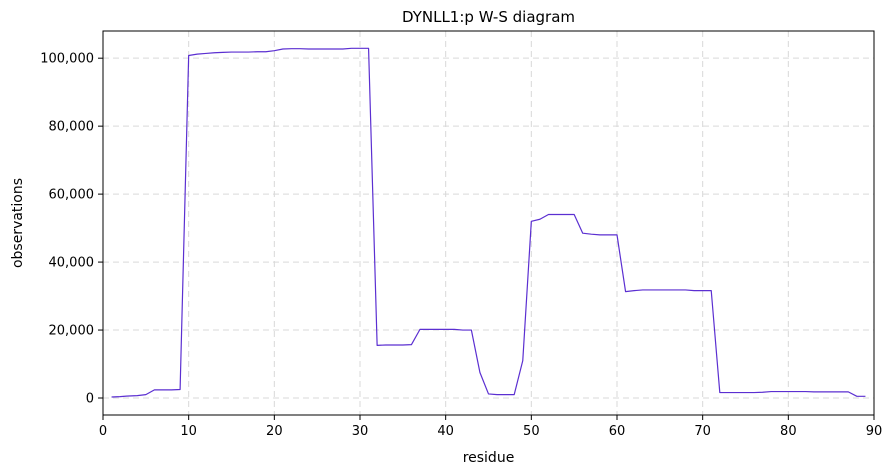 This screenshot has height=474, width=895. I want to click on y-tick-label: 40,000, so click(72, 263).